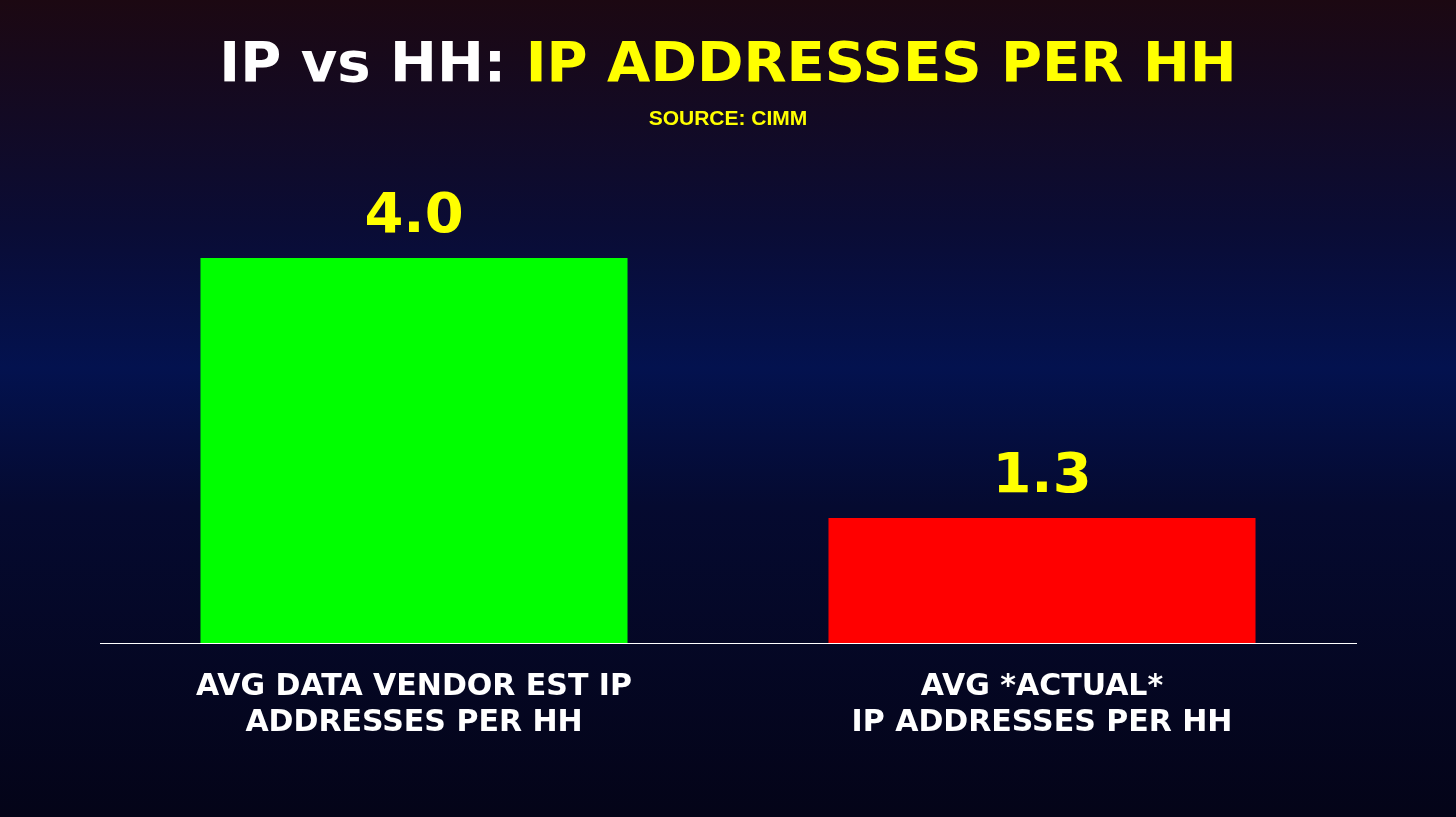 This screenshot has height=817, width=1456. I want to click on chart-title: IP vs HH: IP ADDRESSES PER HH, so click(728, 61).